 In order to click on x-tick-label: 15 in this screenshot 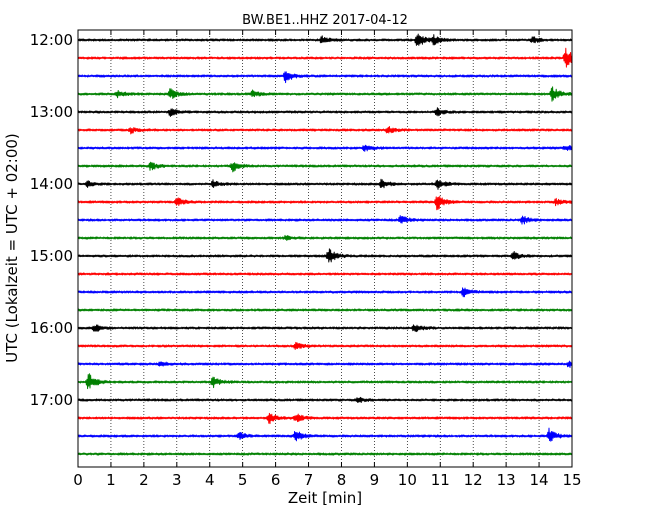, I will do `click(571, 480)`.